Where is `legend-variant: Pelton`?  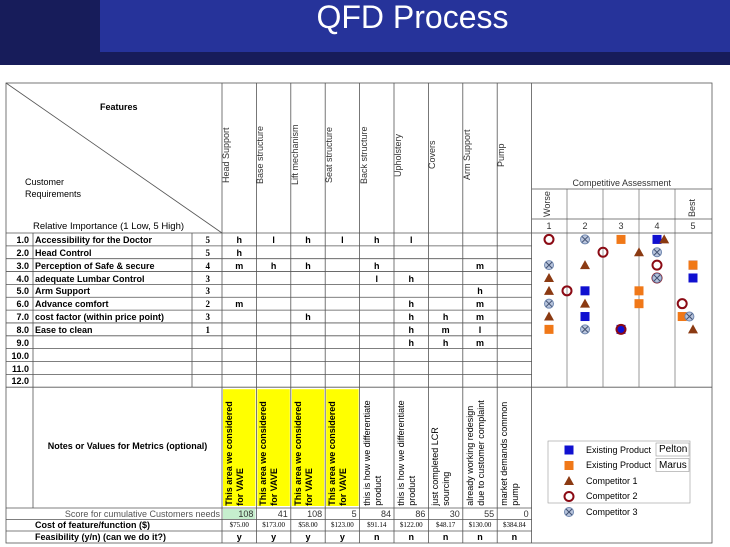 legend-variant: Pelton is located at coordinates (673, 449).